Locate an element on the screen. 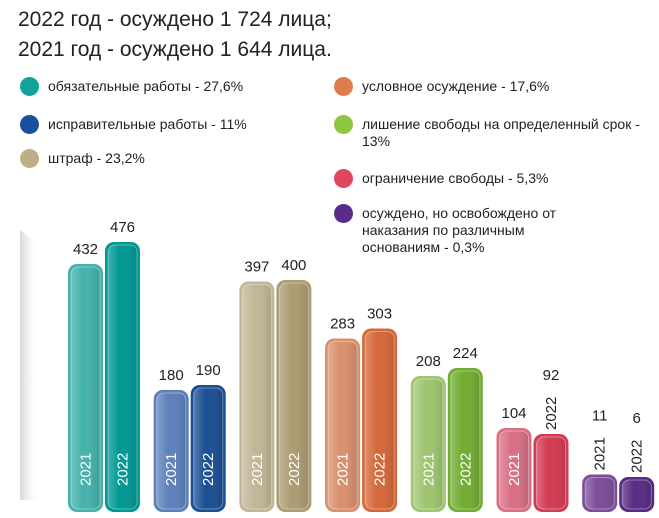  legend-item: обязательные работы - 27,6% is located at coordinates (164, 86).